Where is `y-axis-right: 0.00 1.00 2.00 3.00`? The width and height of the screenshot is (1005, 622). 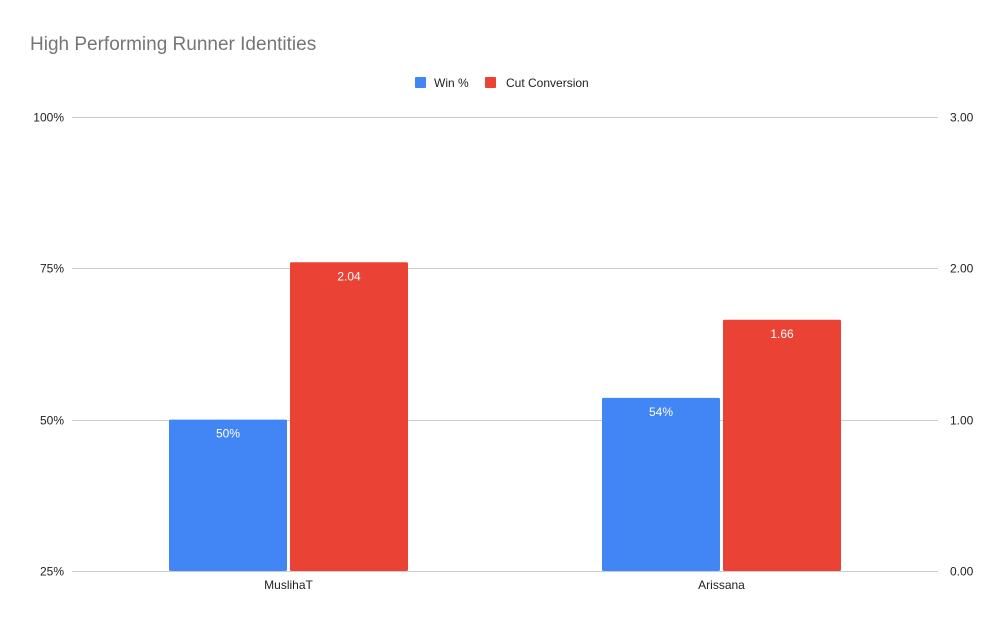 y-axis-right: 0.00 1.00 2.00 3.00 is located at coordinates (962, 345).